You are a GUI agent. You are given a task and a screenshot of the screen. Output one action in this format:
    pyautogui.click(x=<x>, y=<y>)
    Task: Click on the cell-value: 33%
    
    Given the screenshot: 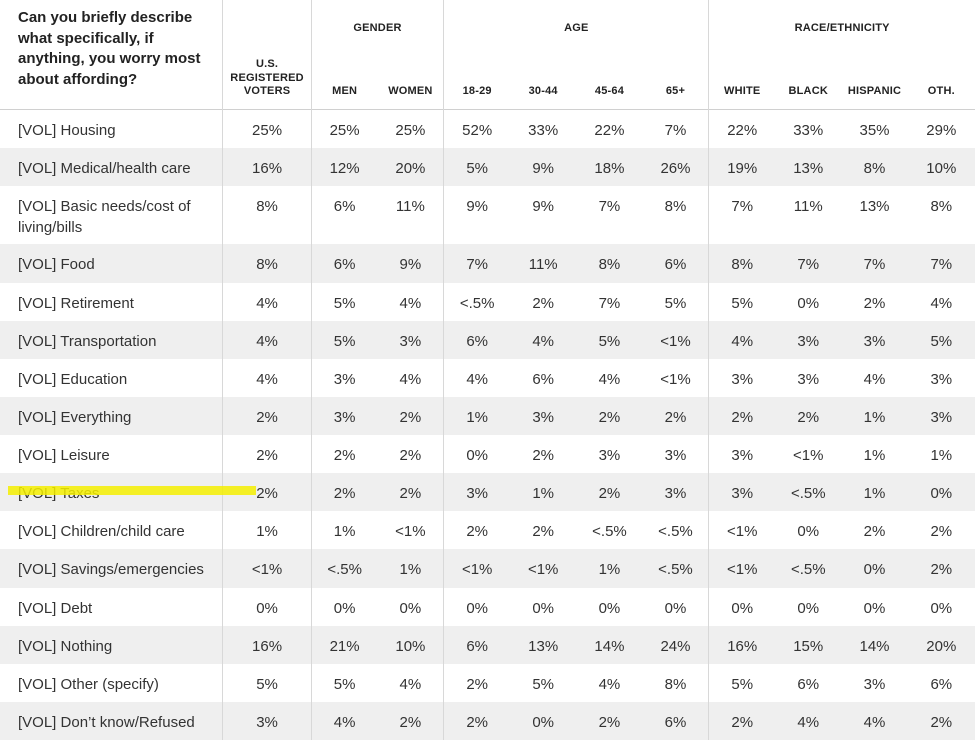 What is the action you would take?
    pyautogui.click(x=543, y=128)
    